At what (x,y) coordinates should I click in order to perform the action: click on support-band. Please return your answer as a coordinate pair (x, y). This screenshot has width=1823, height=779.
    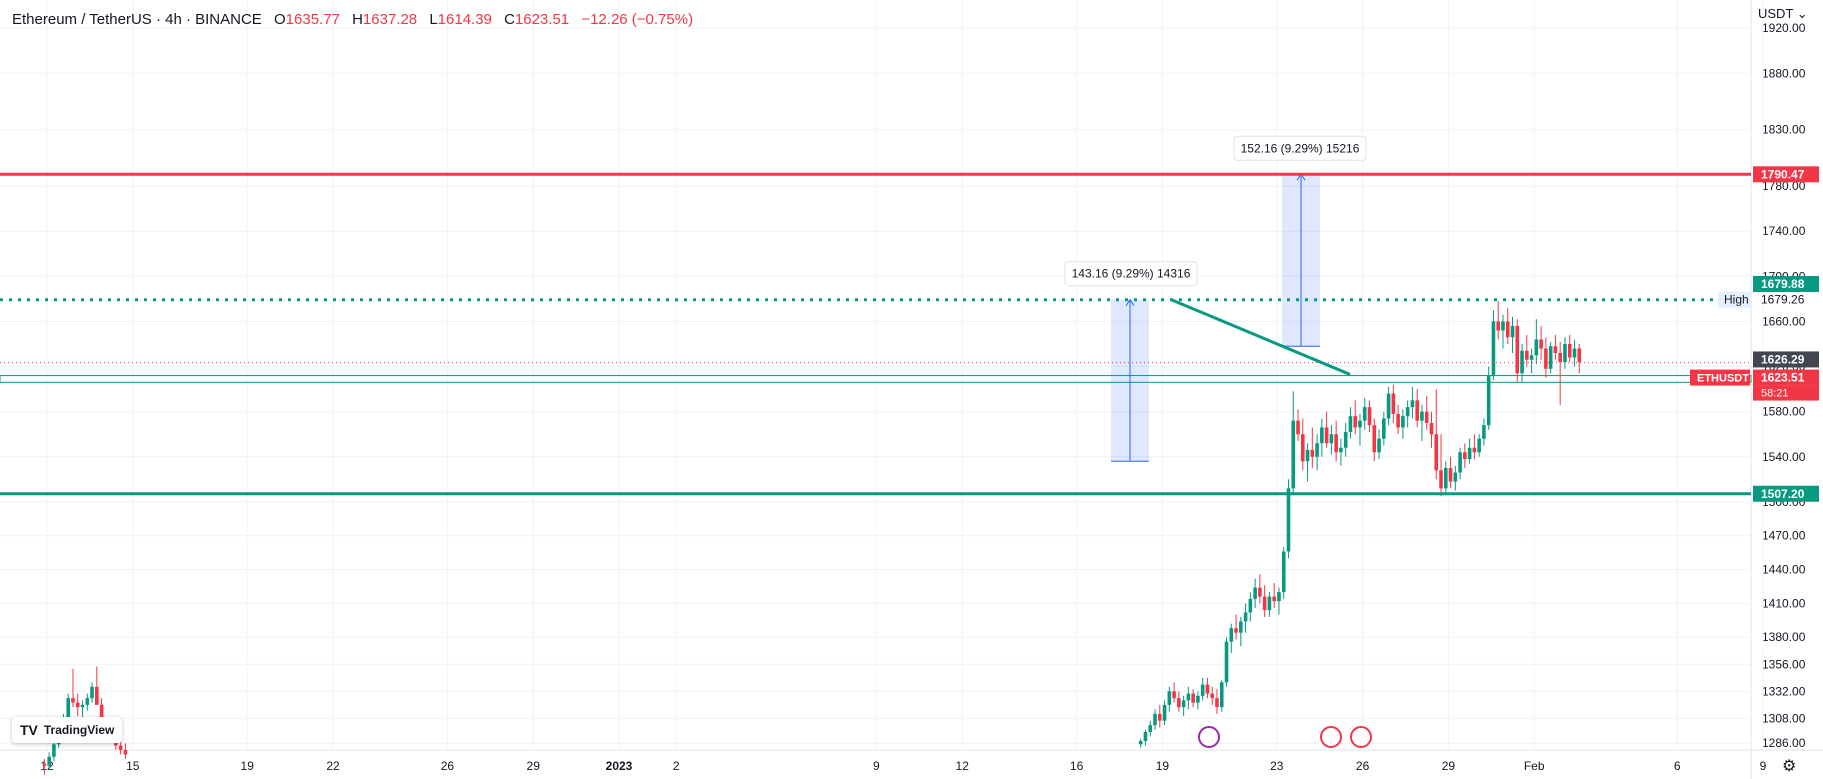
    Looking at the image, I should click on (876, 379).